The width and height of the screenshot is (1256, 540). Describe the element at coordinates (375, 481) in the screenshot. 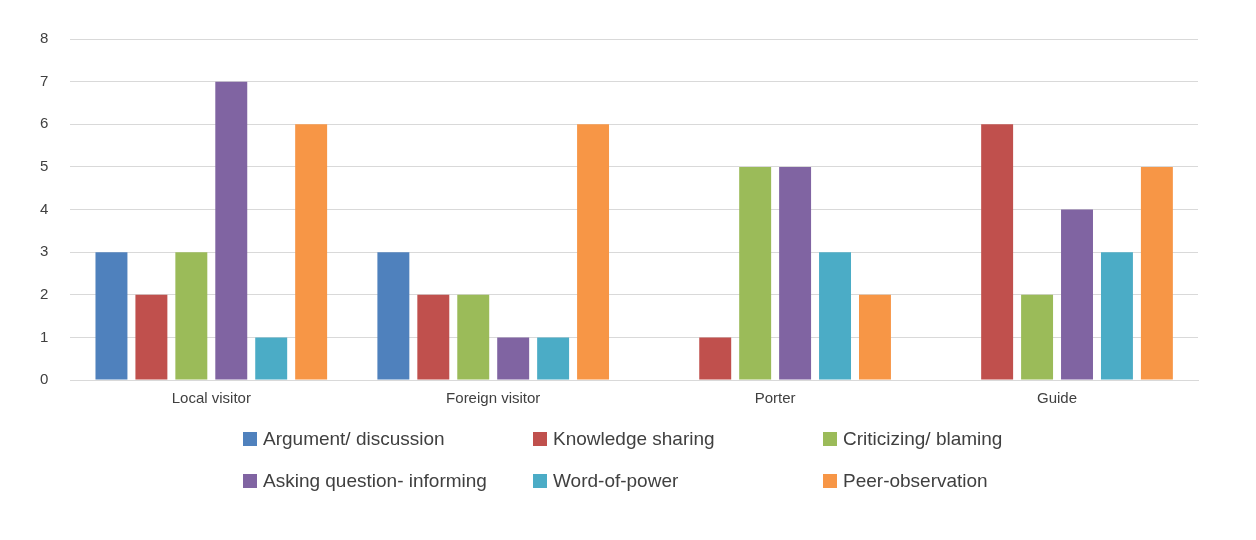

I see `legend-label: Asking question- informing` at that location.